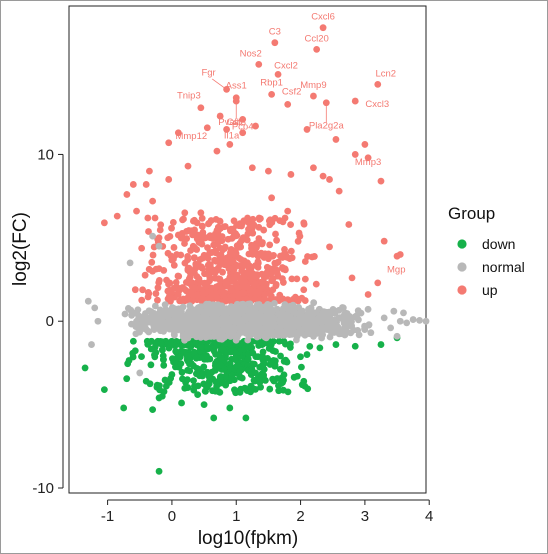 The height and width of the screenshot is (554, 548). What do you see at coordinates (377, 104) in the screenshot?
I see `gene-label: Cxcl3` at bounding box center [377, 104].